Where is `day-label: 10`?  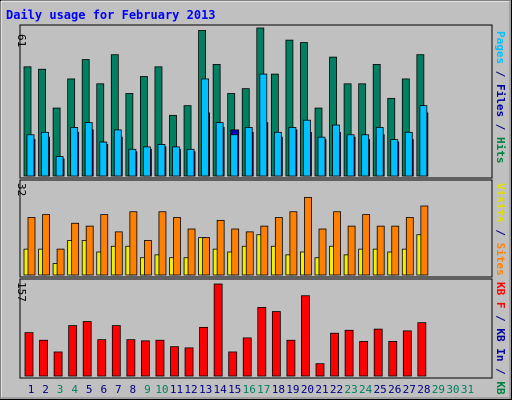 day-label: 10 is located at coordinates (161, 389).